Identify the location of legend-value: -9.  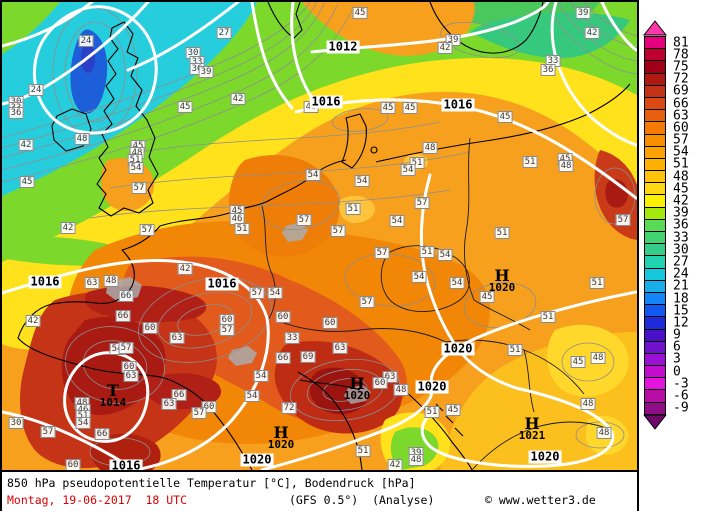
(681, 408).